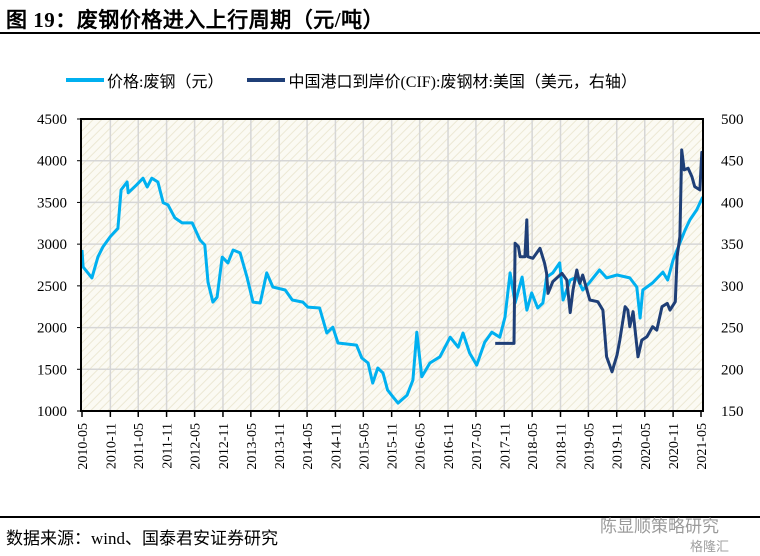  I want to click on x-tick-label: 2017-05, so click(477, 446).